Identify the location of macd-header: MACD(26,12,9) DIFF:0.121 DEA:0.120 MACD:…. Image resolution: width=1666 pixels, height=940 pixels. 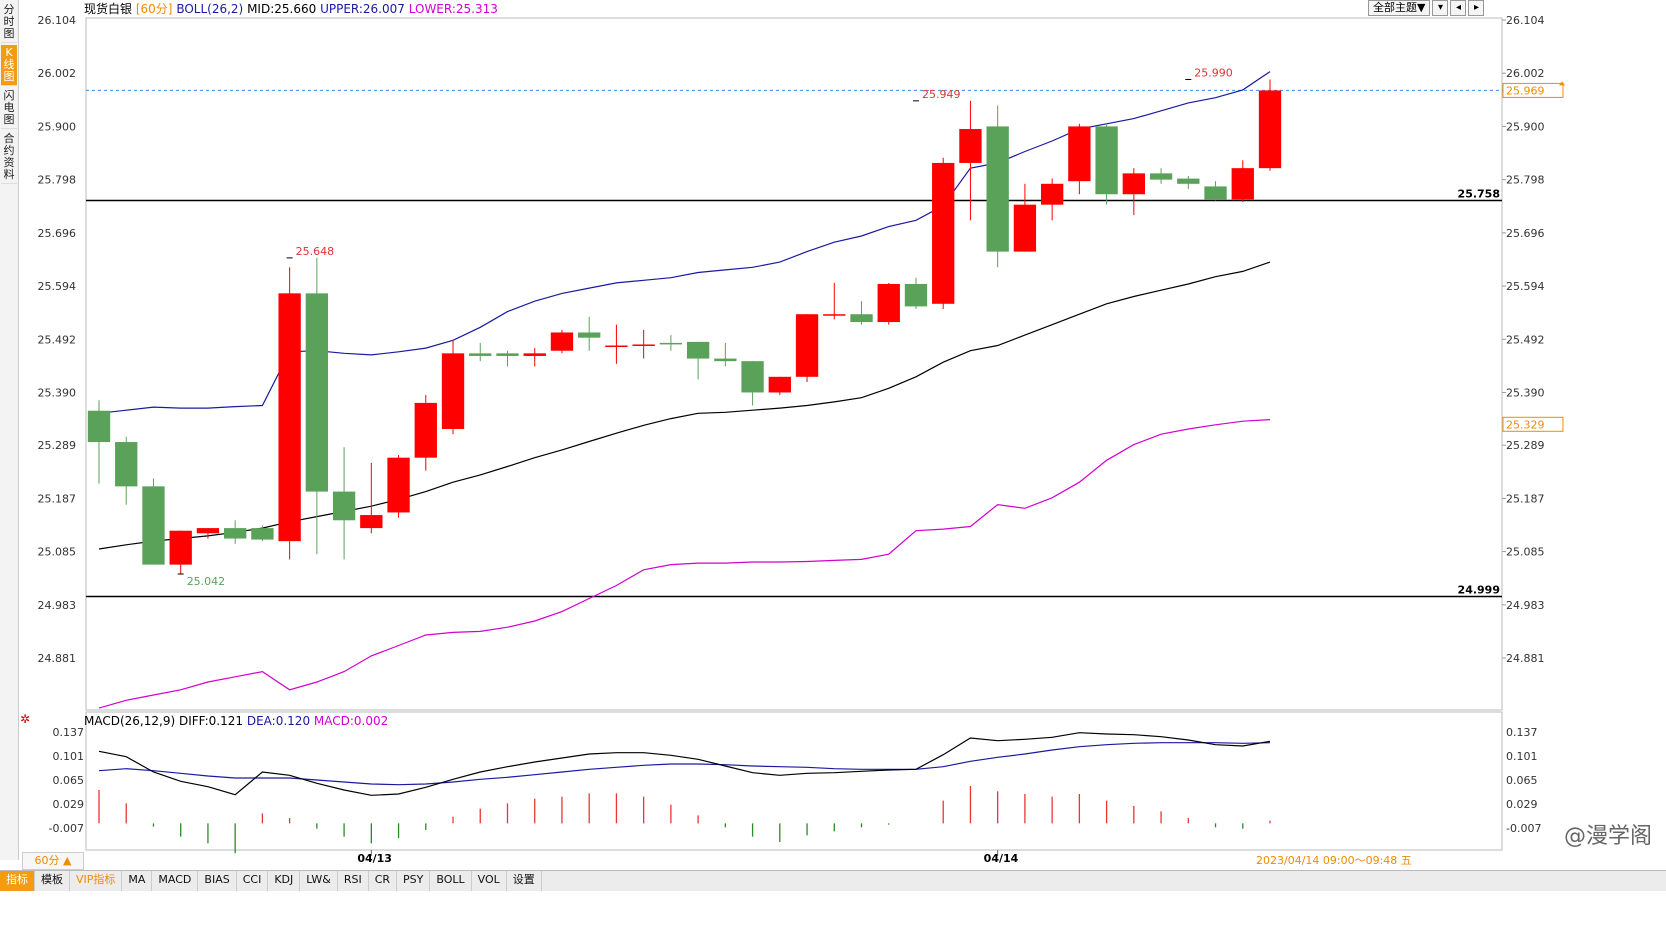
(236, 721).